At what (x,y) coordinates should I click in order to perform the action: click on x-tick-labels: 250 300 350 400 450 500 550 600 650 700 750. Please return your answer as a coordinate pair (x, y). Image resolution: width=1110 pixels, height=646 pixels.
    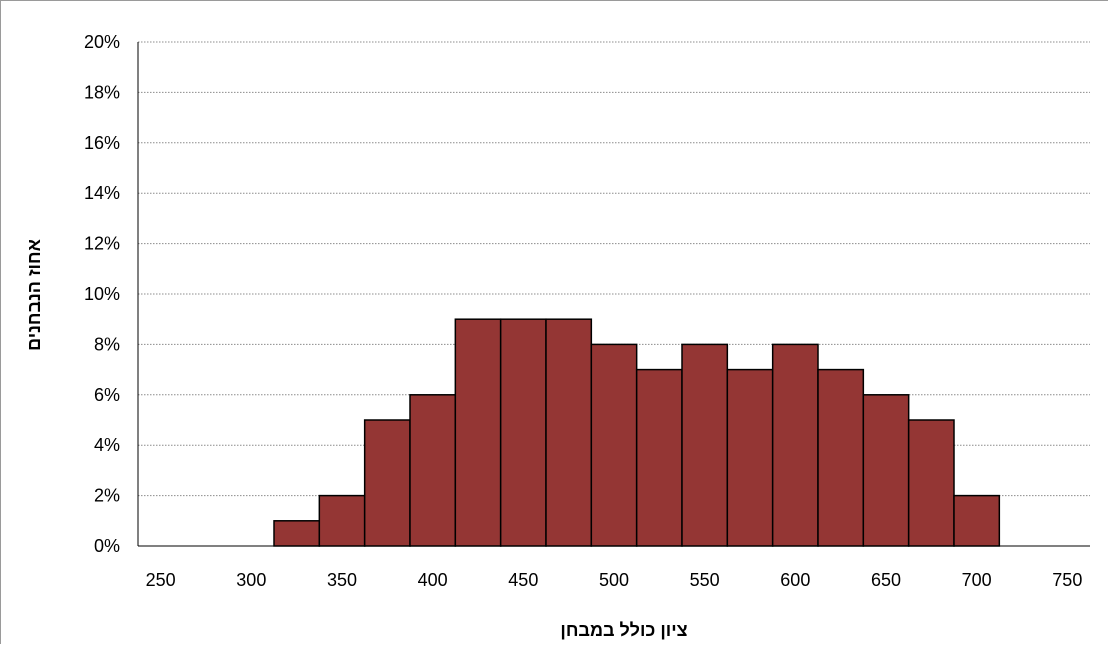
    Looking at the image, I should click on (614, 580).